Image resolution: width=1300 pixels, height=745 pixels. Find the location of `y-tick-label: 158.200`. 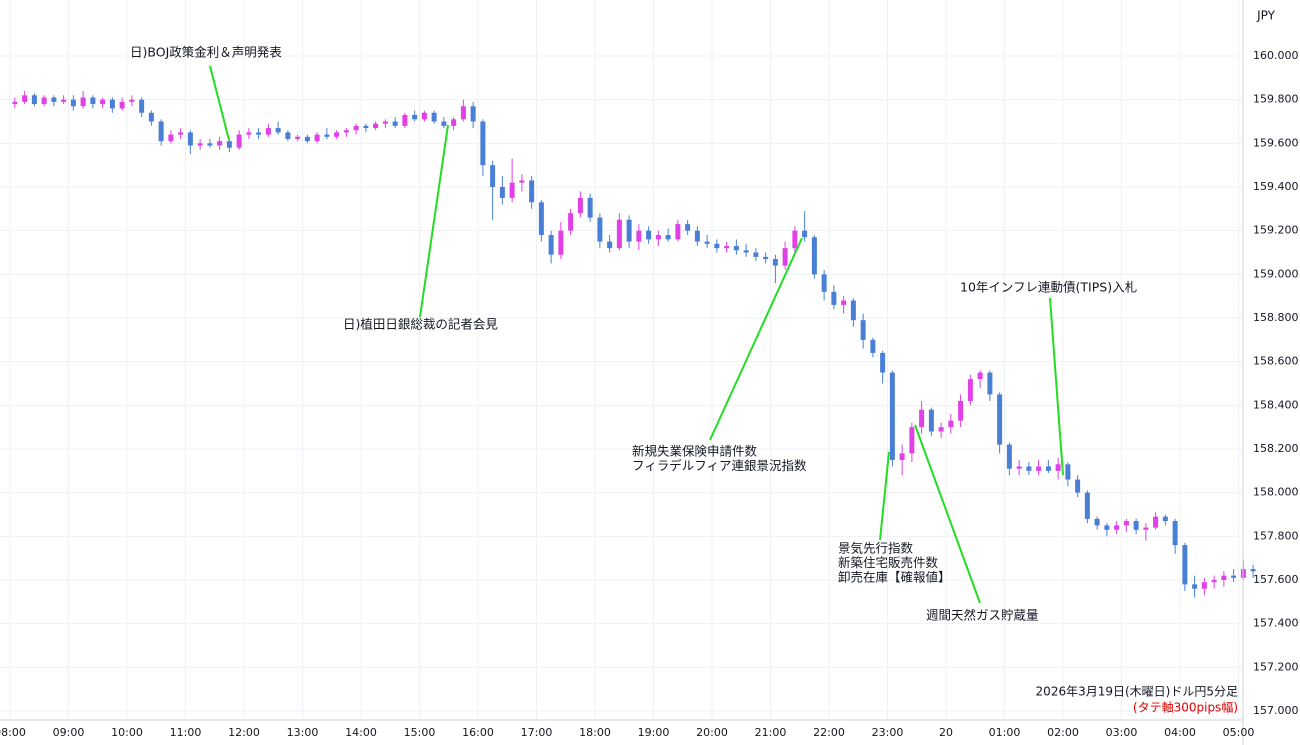

y-tick-label: 158.200 is located at coordinates (1276, 448).